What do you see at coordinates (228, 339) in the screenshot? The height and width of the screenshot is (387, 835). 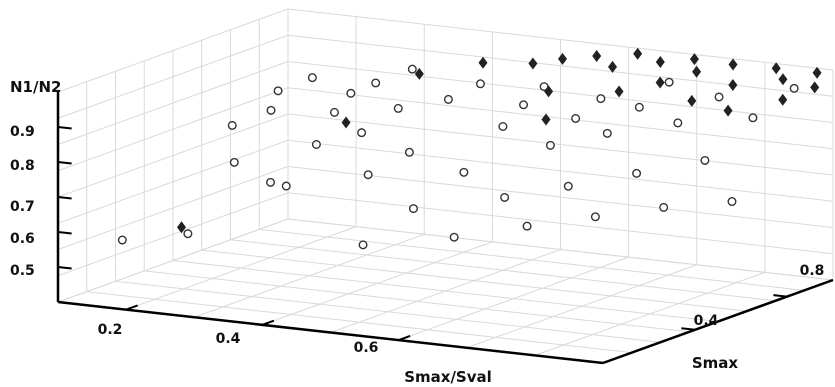 I see `x-tick-label: 0.4` at bounding box center [228, 339].